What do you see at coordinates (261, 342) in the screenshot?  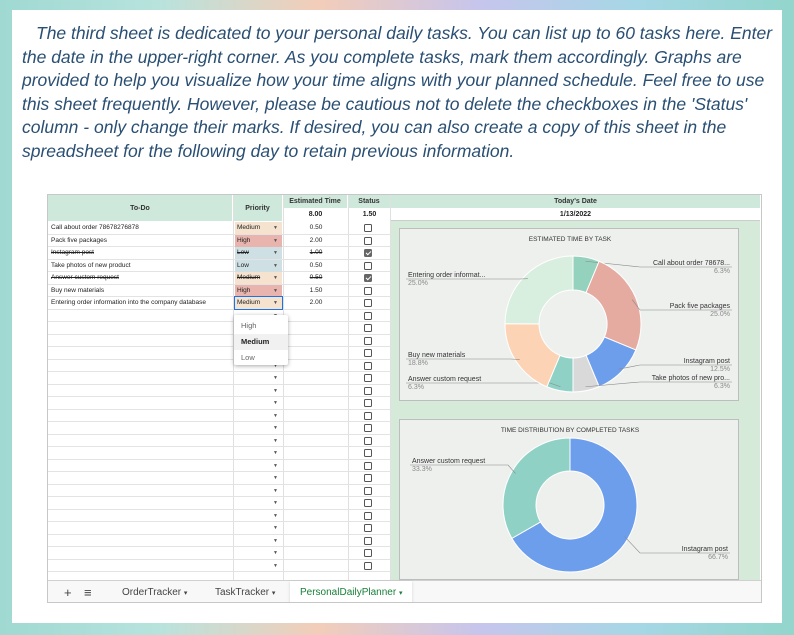 I see `dropdown-option-medium: Medium` at bounding box center [261, 342].